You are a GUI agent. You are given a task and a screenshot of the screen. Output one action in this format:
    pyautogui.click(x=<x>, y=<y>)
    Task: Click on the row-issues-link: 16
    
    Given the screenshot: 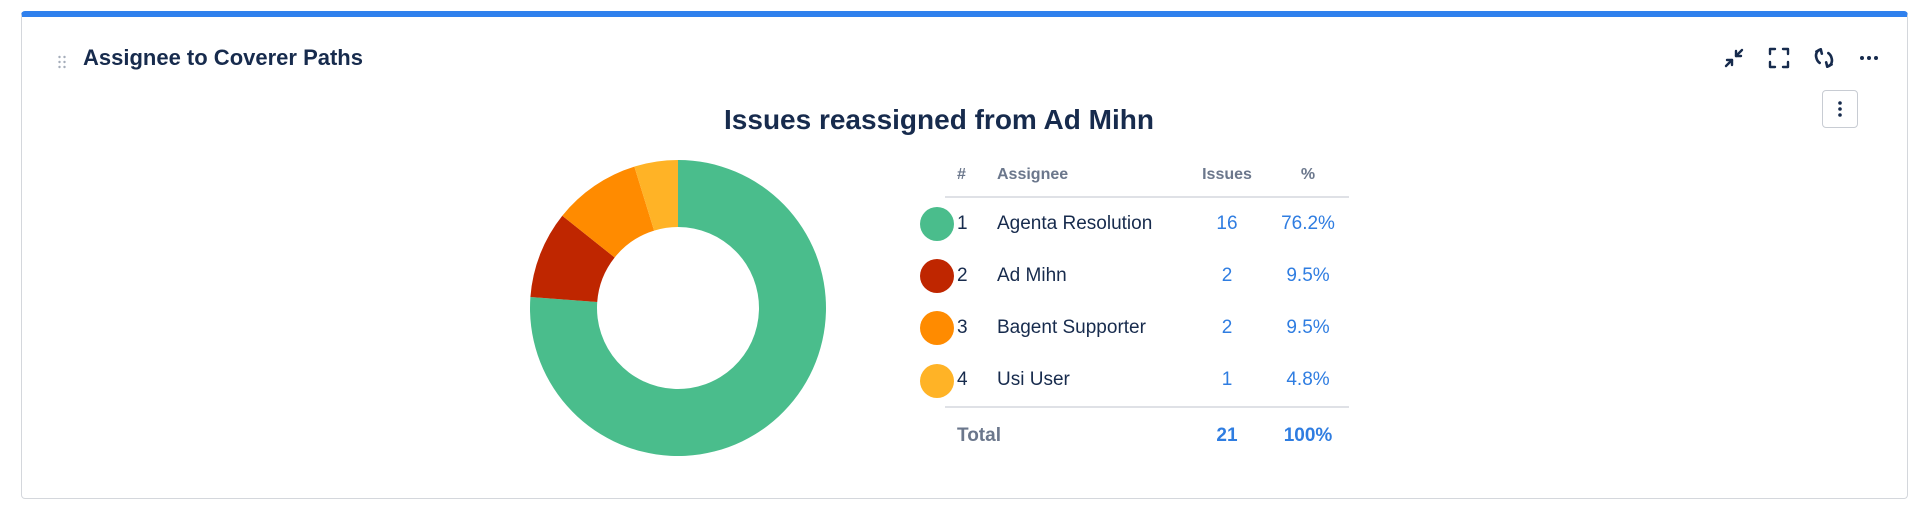 What is the action you would take?
    pyautogui.click(x=1227, y=223)
    